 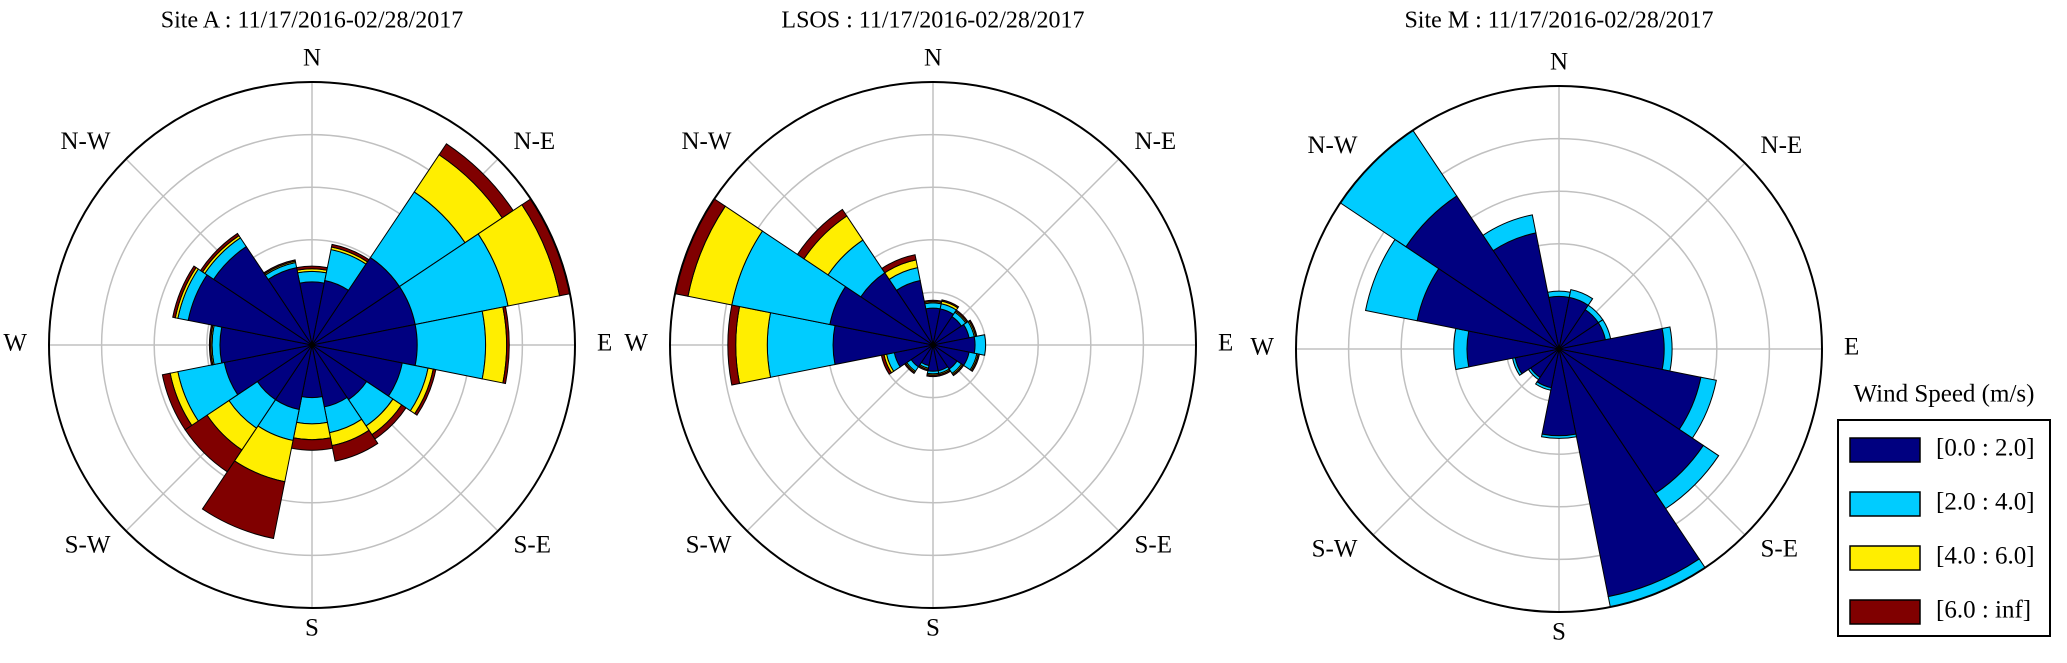 What do you see at coordinates (1985, 556) in the screenshot?
I see `legend-label: [4.0 : 6.0]` at bounding box center [1985, 556].